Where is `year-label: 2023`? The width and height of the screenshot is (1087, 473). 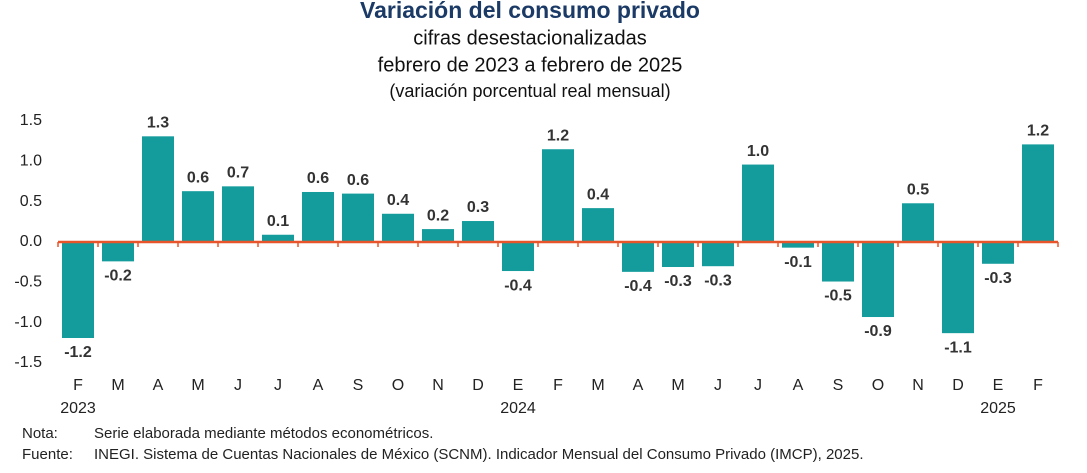 year-label: 2023 is located at coordinates (78, 408).